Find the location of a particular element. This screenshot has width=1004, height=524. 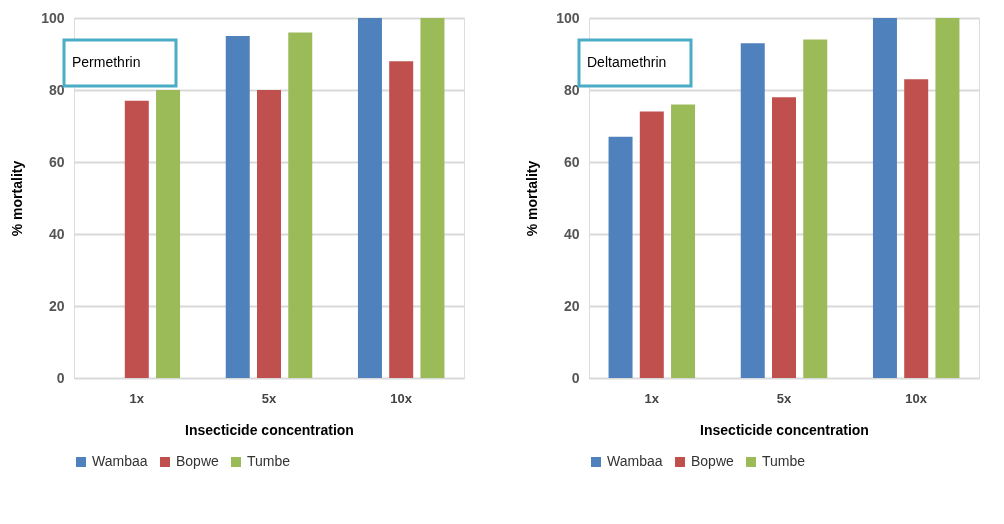

text: Deltamethrin is located at coordinates (627, 62).